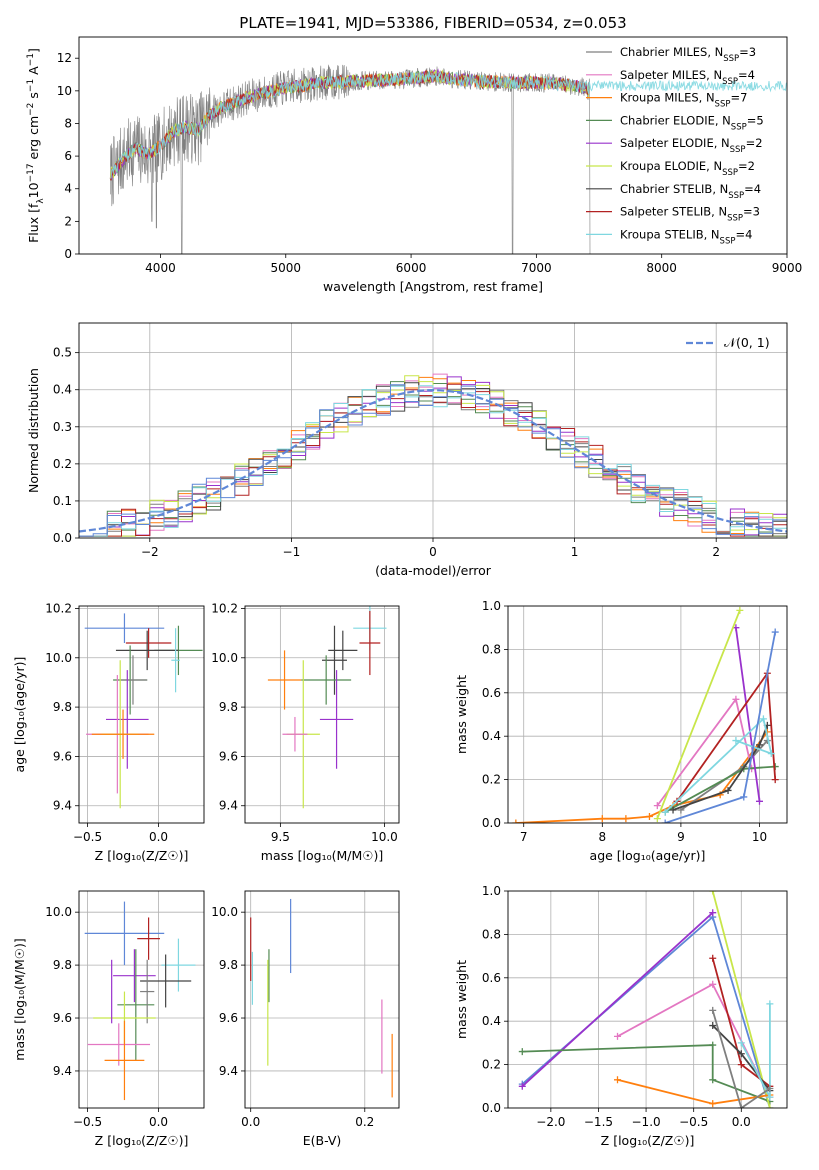  I want to click on x-tick-label: 0.2, so click(364, 1122).